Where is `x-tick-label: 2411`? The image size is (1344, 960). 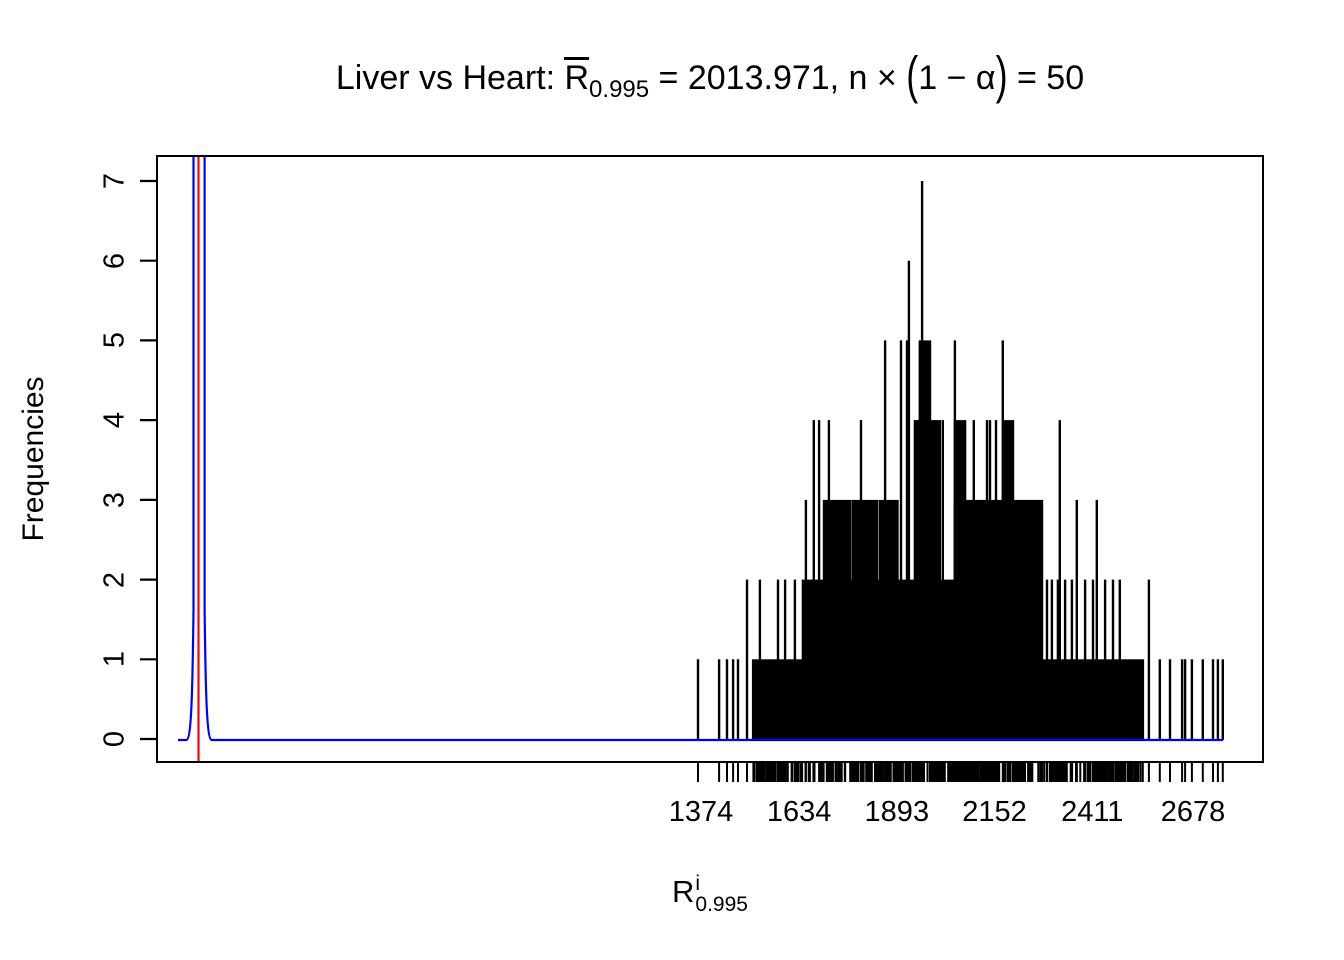
x-tick-label: 2411 is located at coordinates (1092, 812).